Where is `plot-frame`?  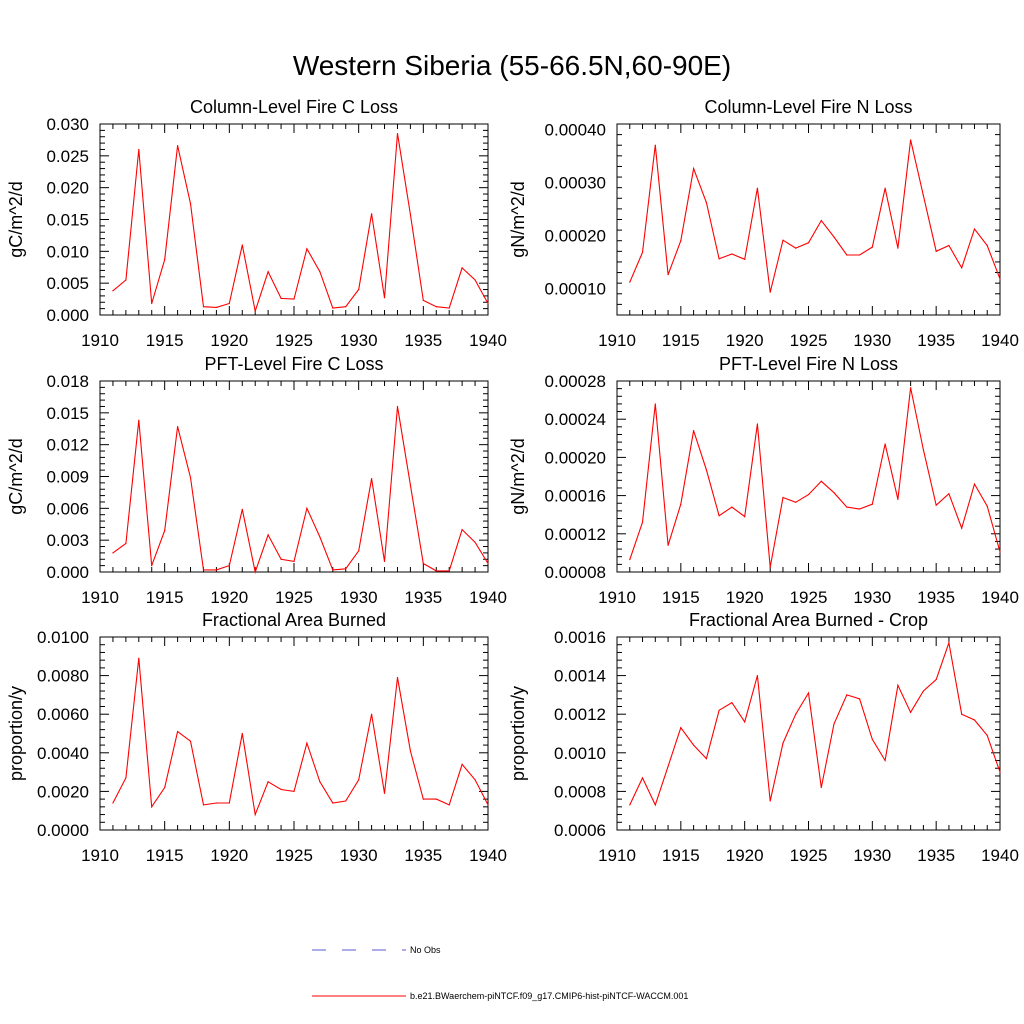 plot-frame is located at coordinates (294, 219).